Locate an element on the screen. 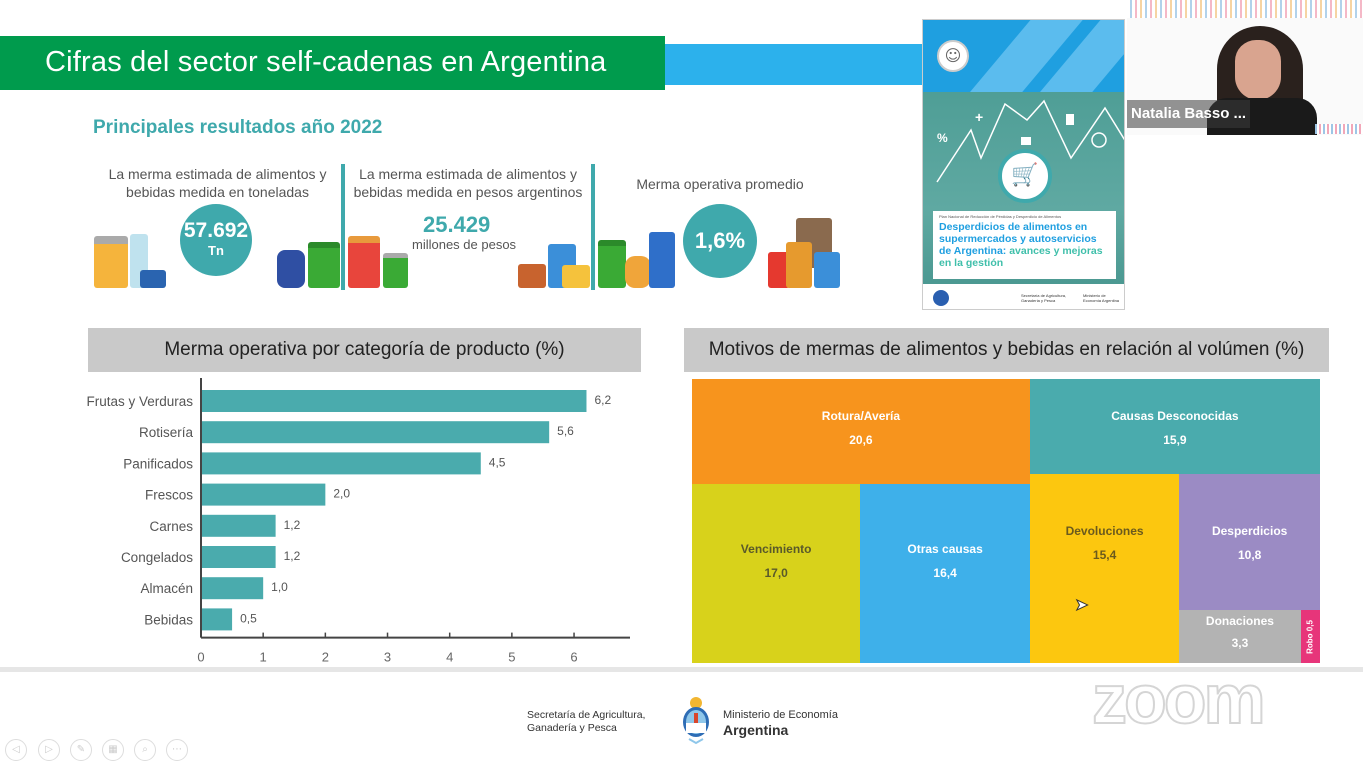 The width and height of the screenshot is (1363, 767). previous-icon: ◁ is located at coordinates (16, 750).